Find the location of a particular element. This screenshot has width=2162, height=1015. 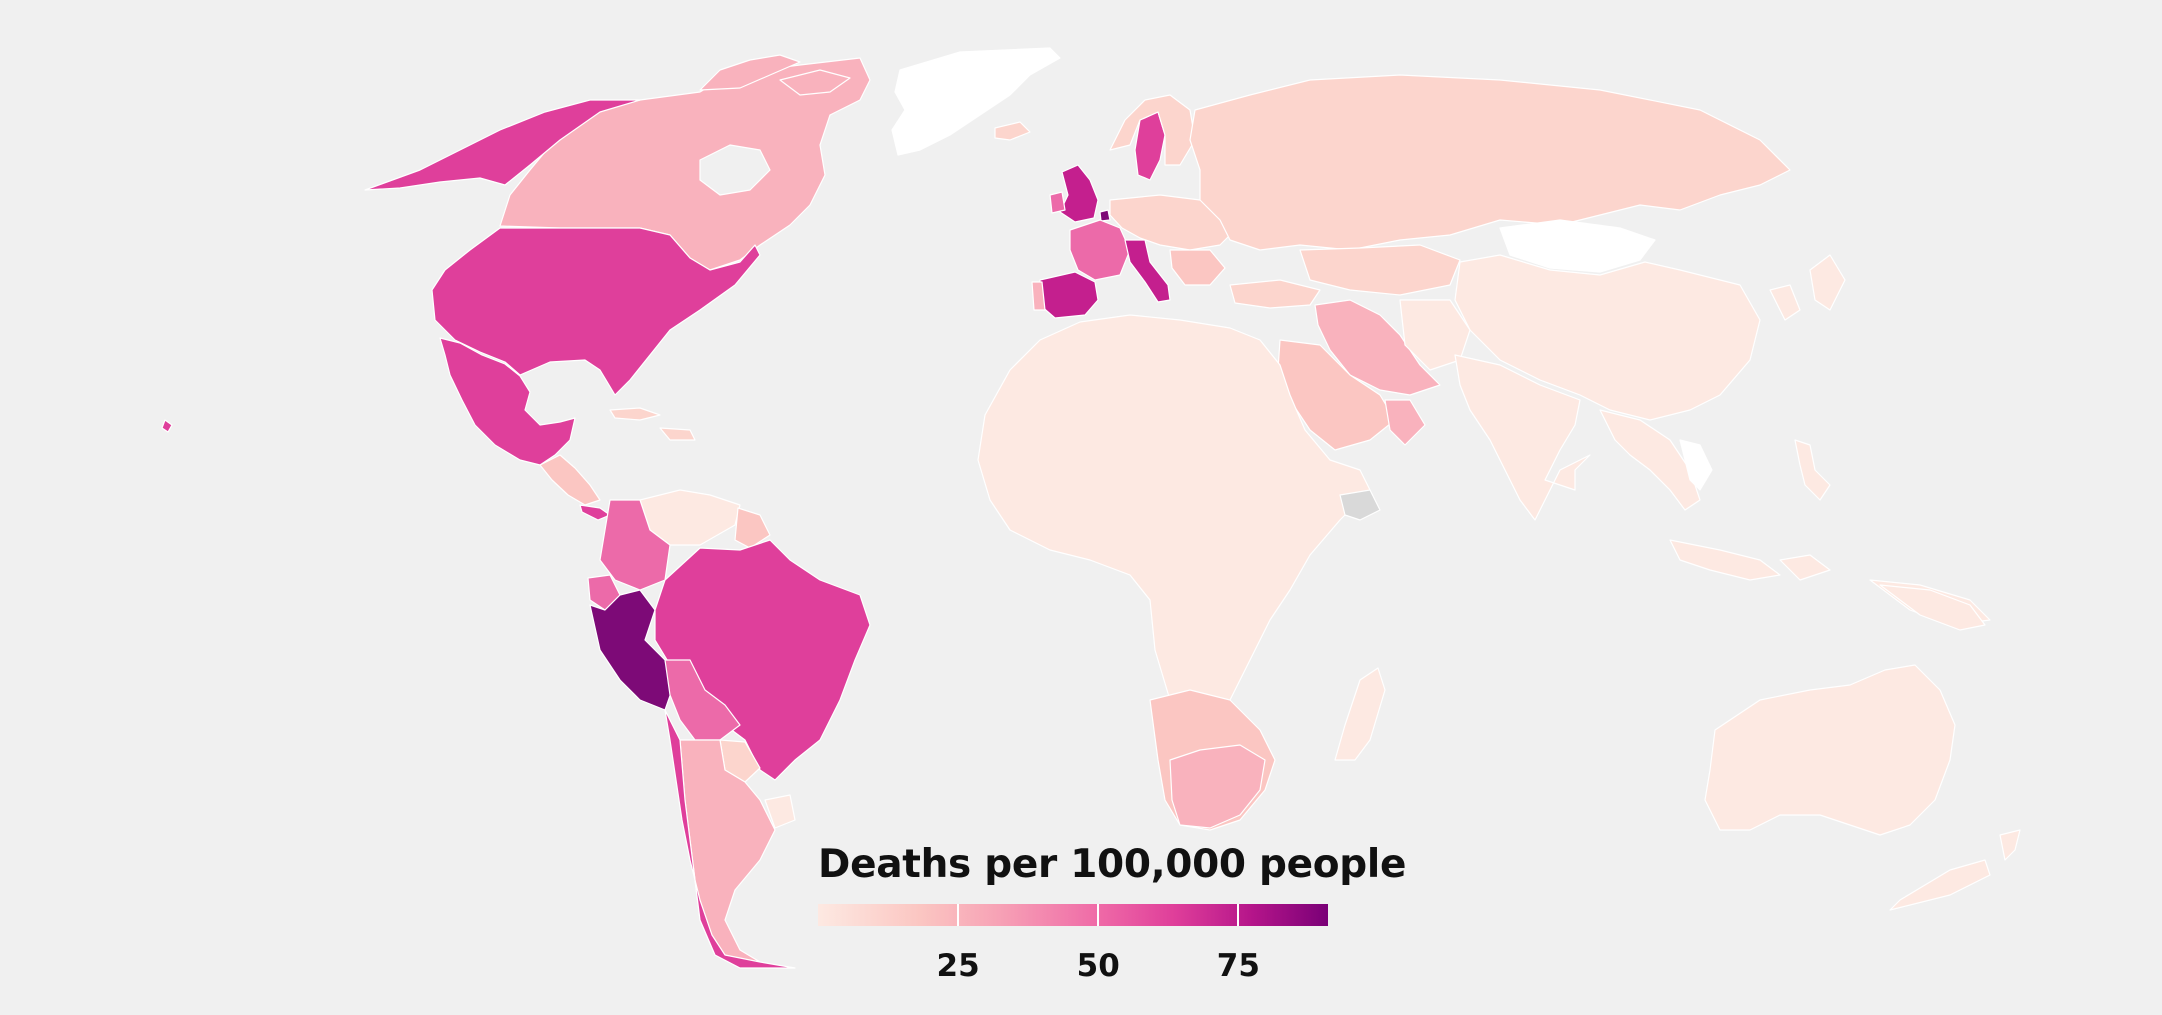

region-canada-islands is located at coordinates (775, 75).